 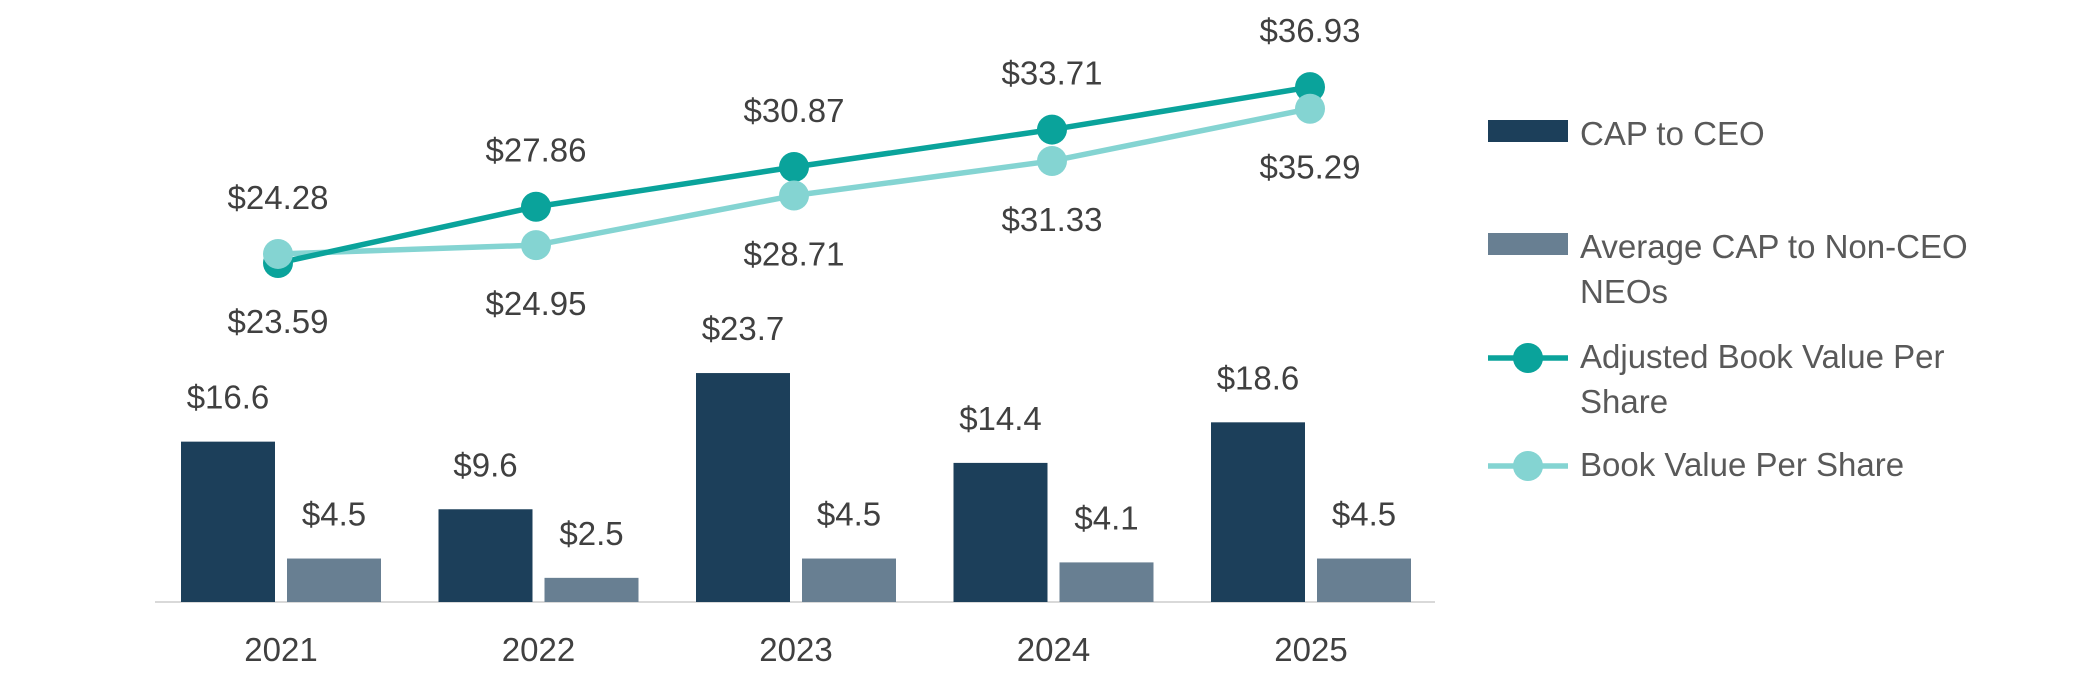 What do you see at coordinates (536, 245) in the screenshot?
I see `point-bvps-2022` at bounding box center [536, 245].